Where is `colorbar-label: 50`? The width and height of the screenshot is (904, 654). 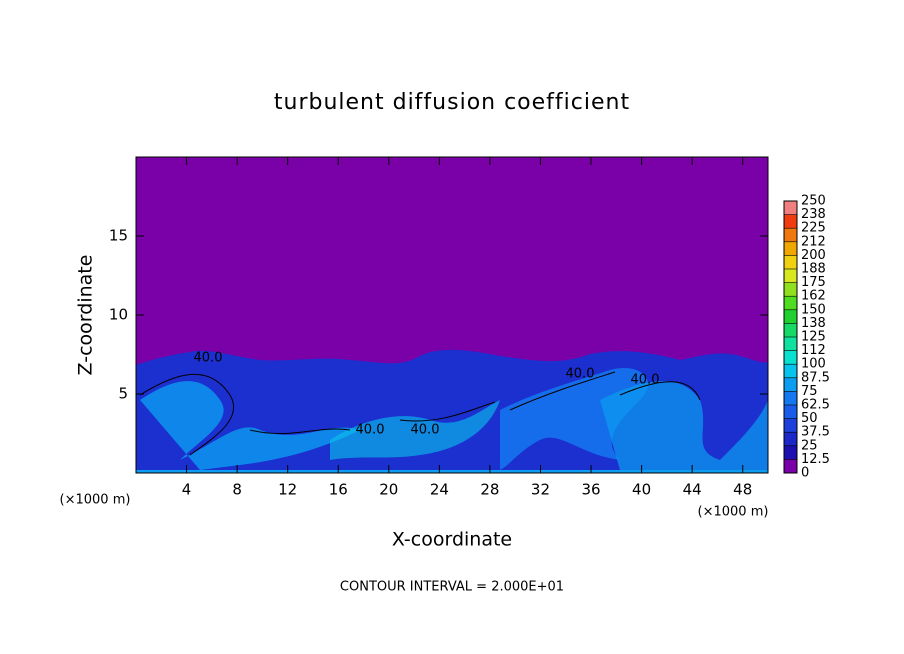 colorbar-label: 50 is located at coordinates (809, 418).